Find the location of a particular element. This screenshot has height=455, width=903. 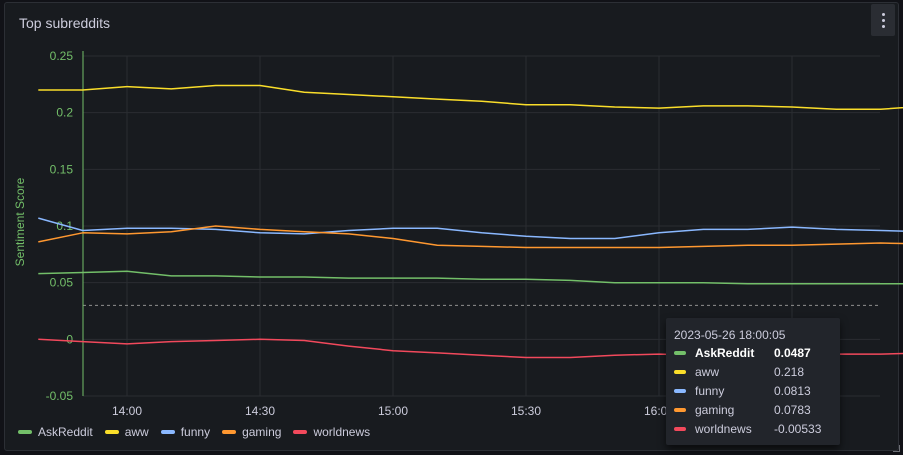

y-tick-label: 0.25 is located at coordinates (62, 56).